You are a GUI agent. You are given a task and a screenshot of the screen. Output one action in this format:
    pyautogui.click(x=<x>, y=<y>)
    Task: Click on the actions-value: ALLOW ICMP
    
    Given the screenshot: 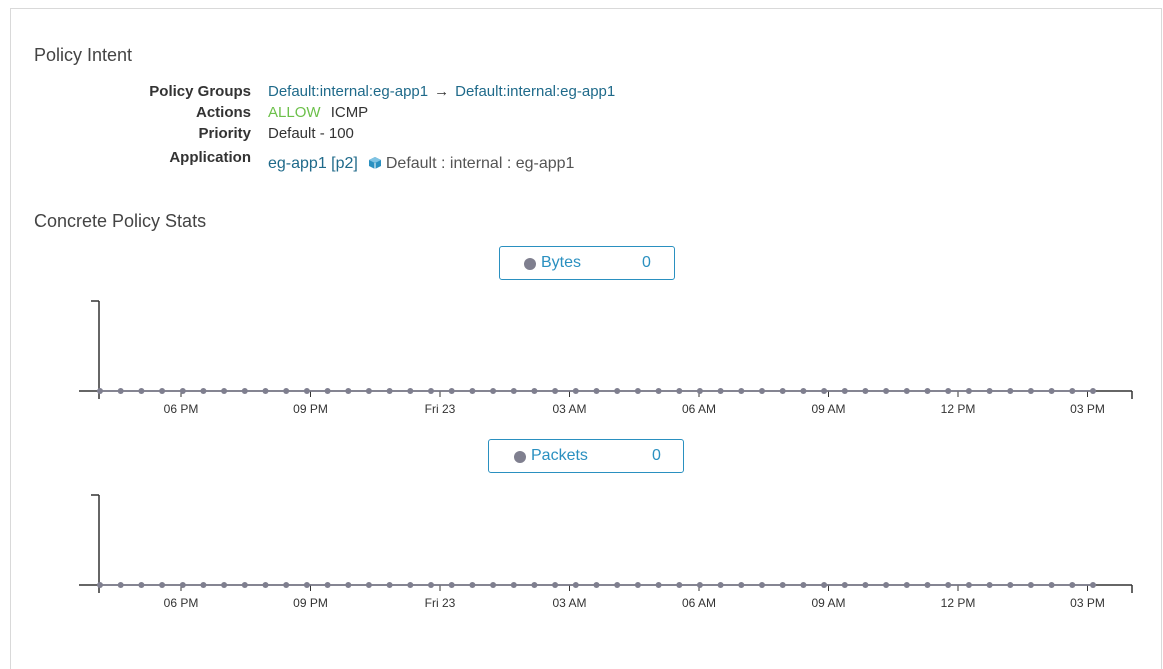 What is the action you would take?
    pyautogui.click(x=318, y=112)
    